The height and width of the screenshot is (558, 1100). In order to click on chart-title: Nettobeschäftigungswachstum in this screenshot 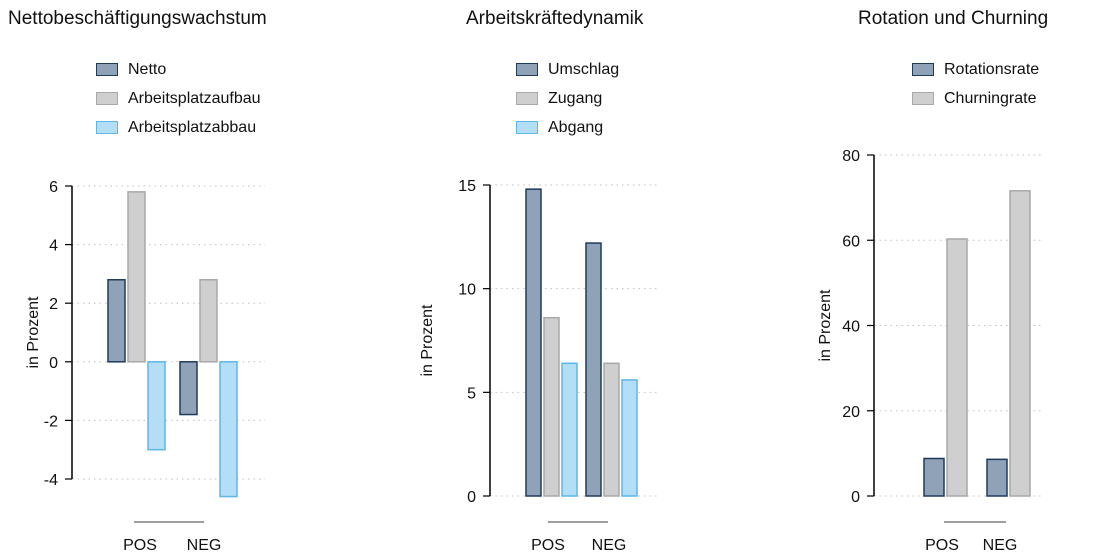, I will do `click(137, 18)`.